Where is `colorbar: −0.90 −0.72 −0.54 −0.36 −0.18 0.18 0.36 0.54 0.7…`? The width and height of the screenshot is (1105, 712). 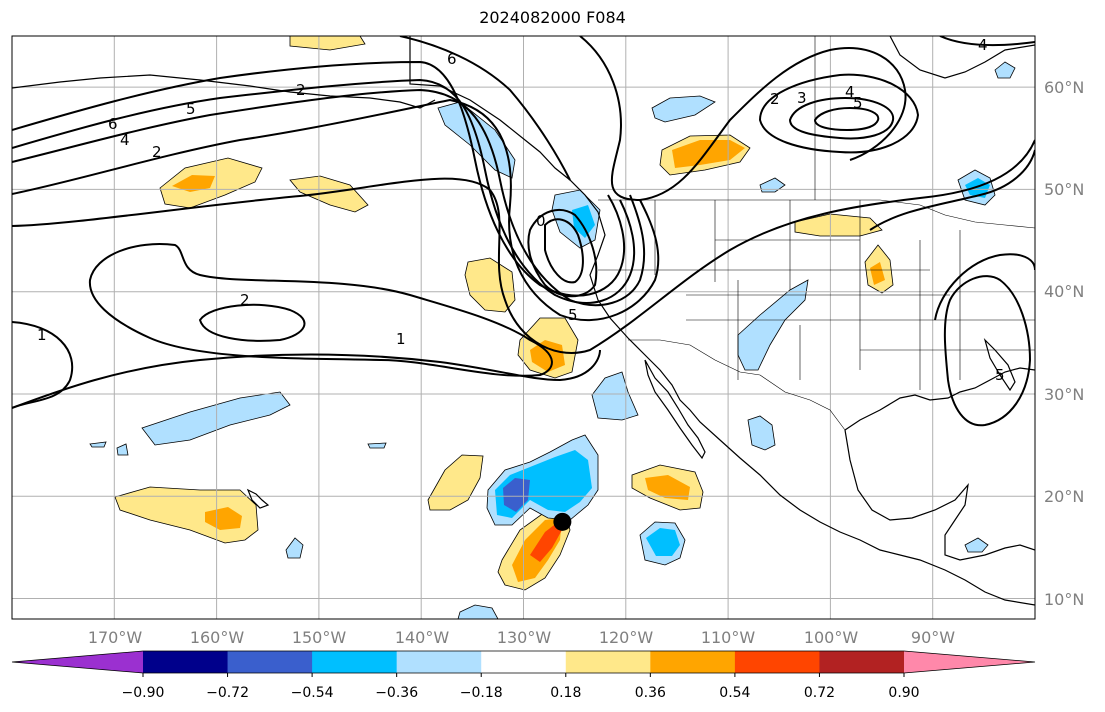 colorbar: −0.90 −0.72 −0.54 −0.36 −0.18 0.18 0.36 0.54 0.7… is located at coordinates (523, 675).